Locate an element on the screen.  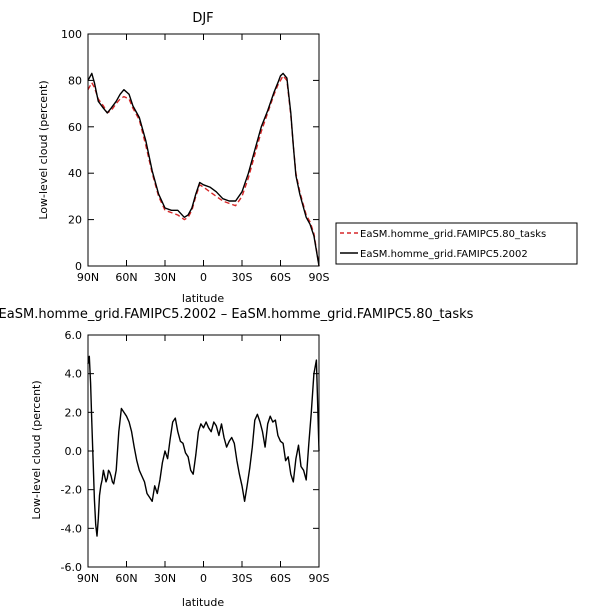
top-ytick-label: 60 is located at coordinates (75, 127).